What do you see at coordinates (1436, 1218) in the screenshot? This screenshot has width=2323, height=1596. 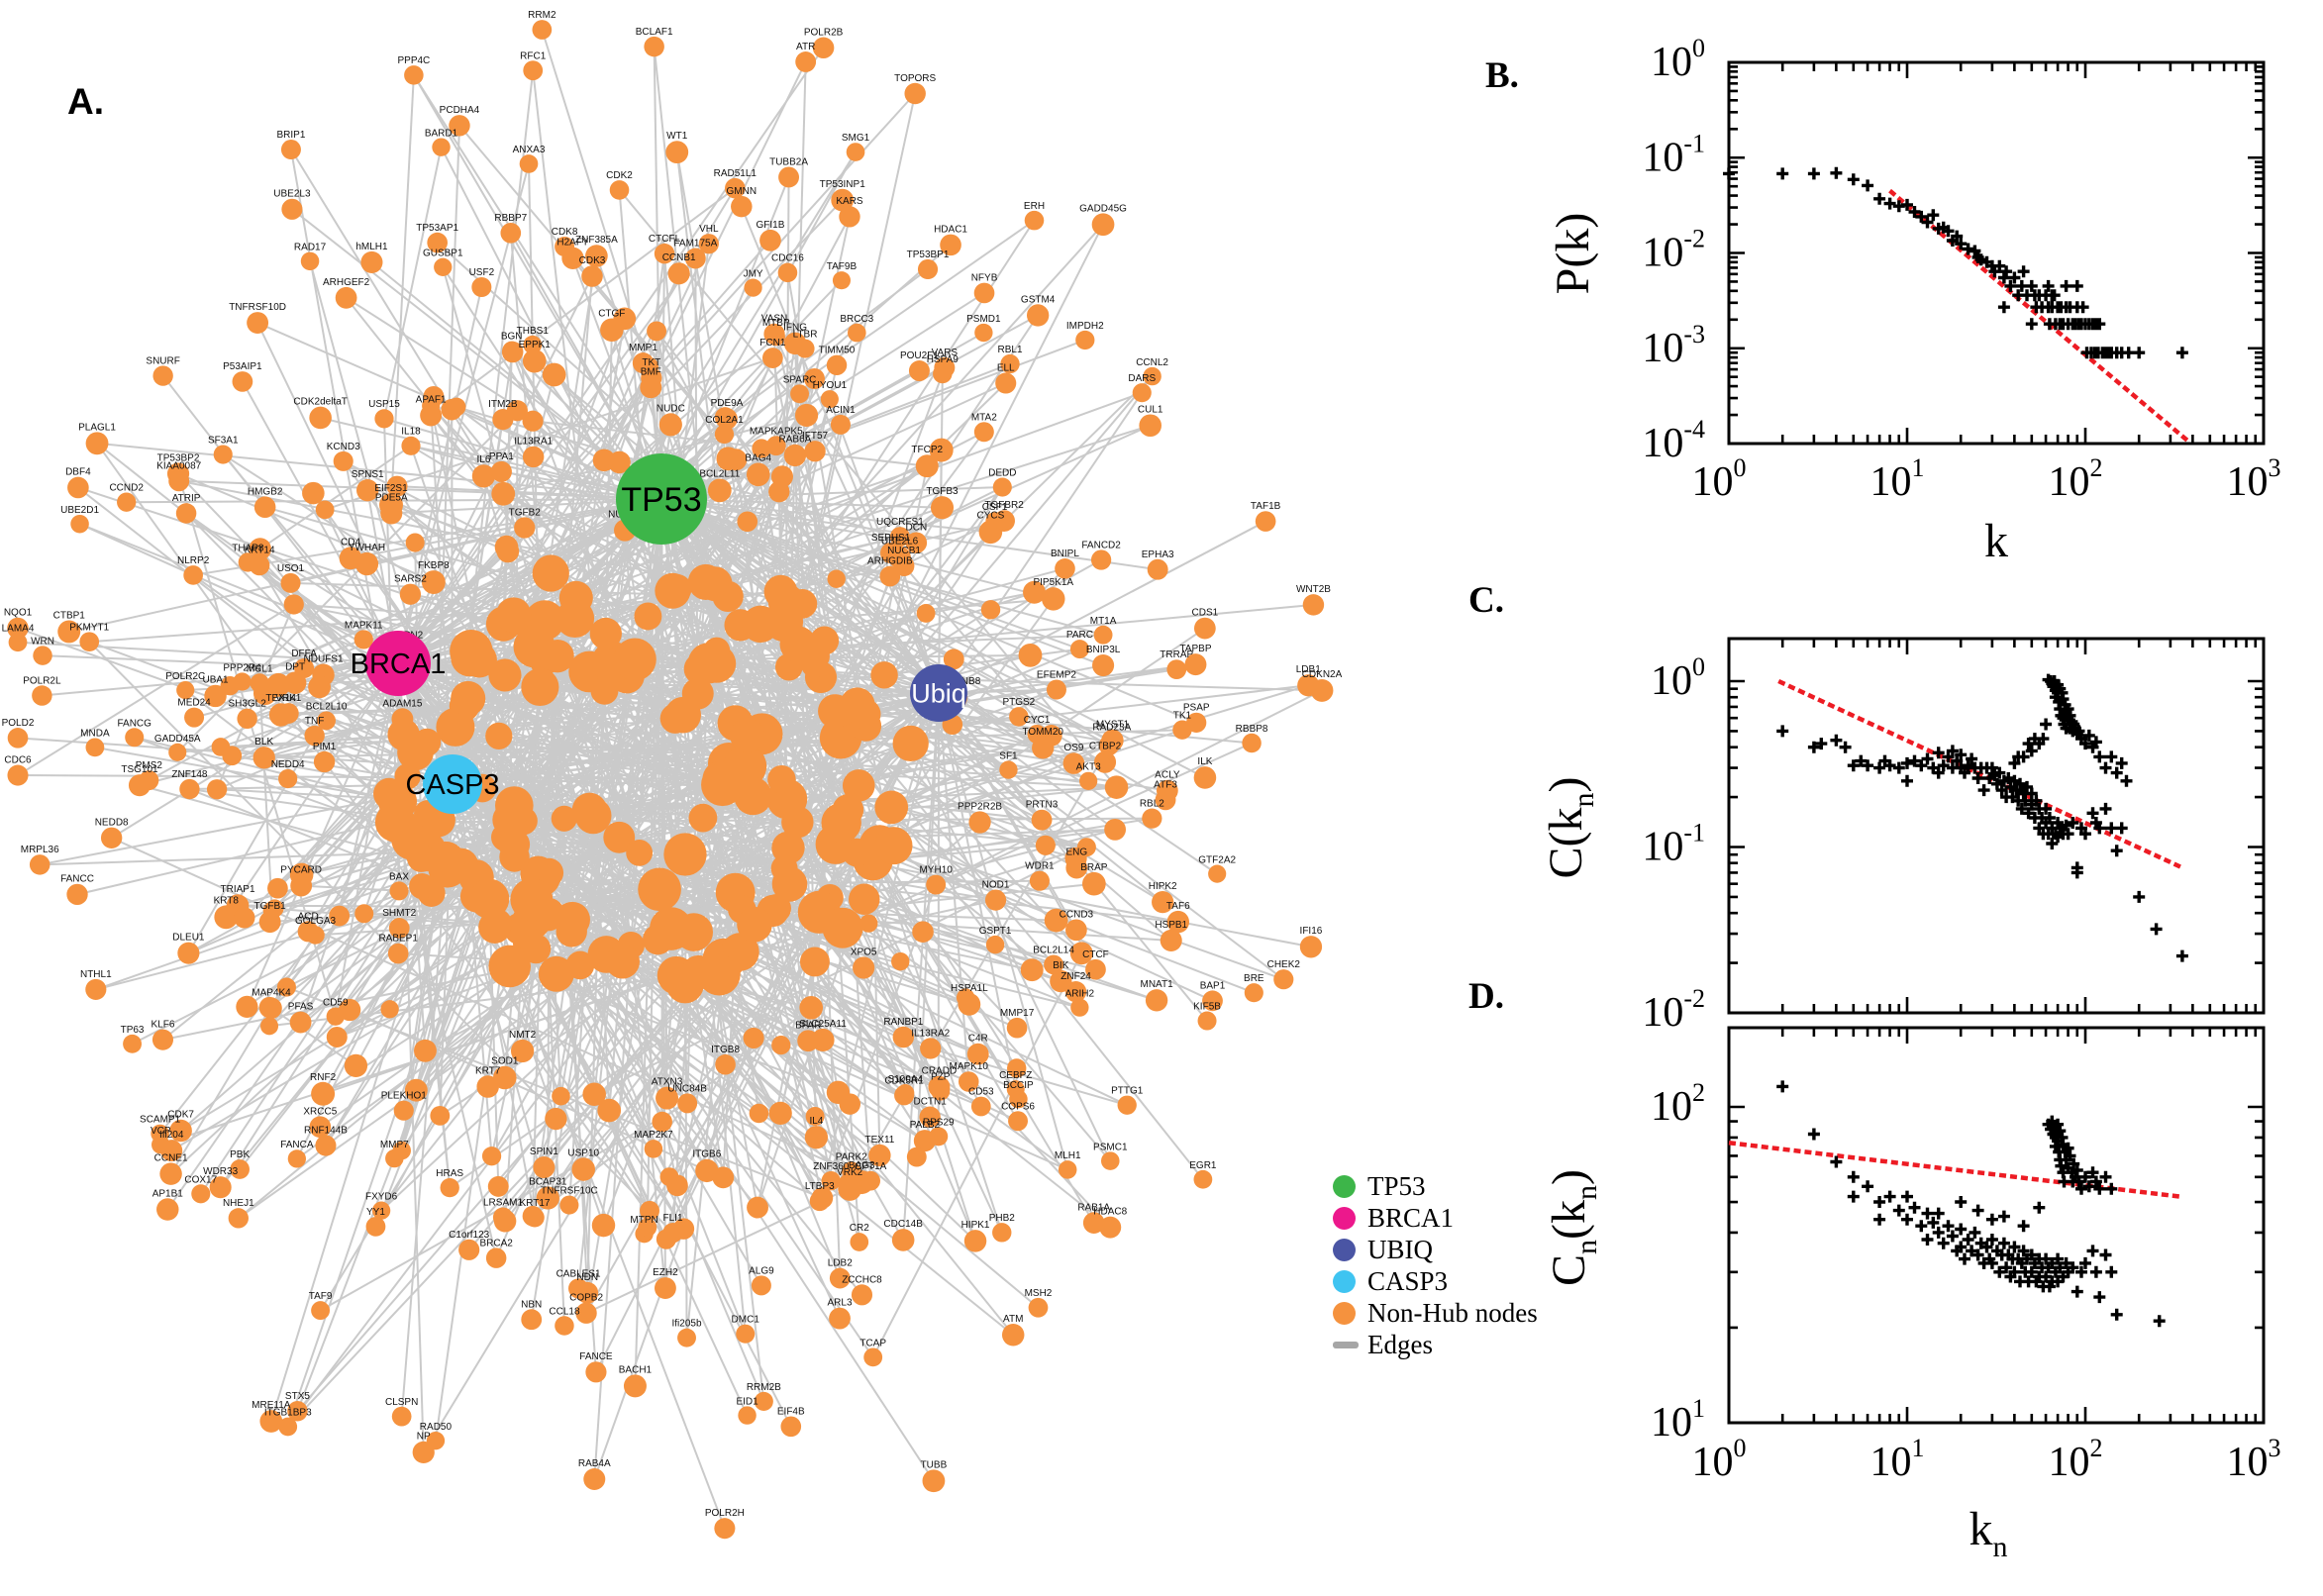 I see `legend-item-brca1: BRCA1` at bounding box center [1436, 1218].